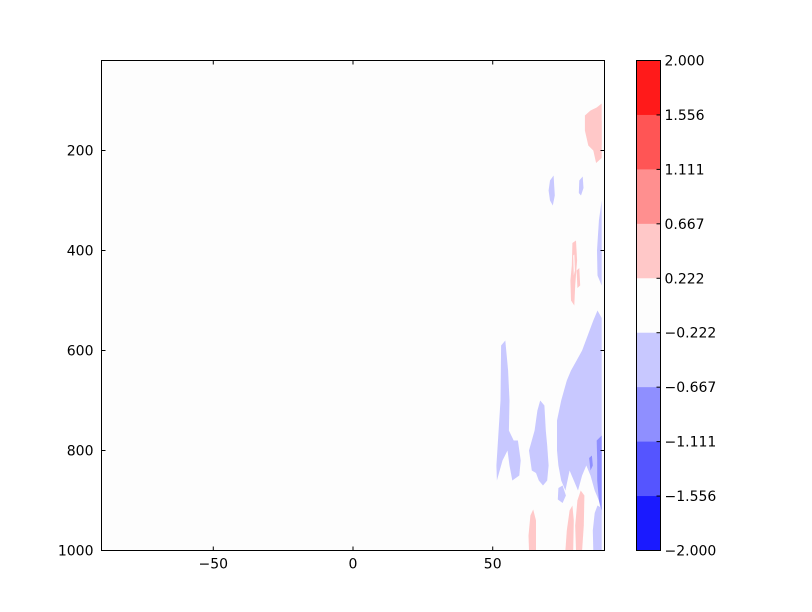 Image resolution: width=812 pixels, height=612 pixels. What do you see at coordinates (685, 279) in the screenshot?
I see `colorbar-tick-label: 0.222` at bounding box center [685, 279].